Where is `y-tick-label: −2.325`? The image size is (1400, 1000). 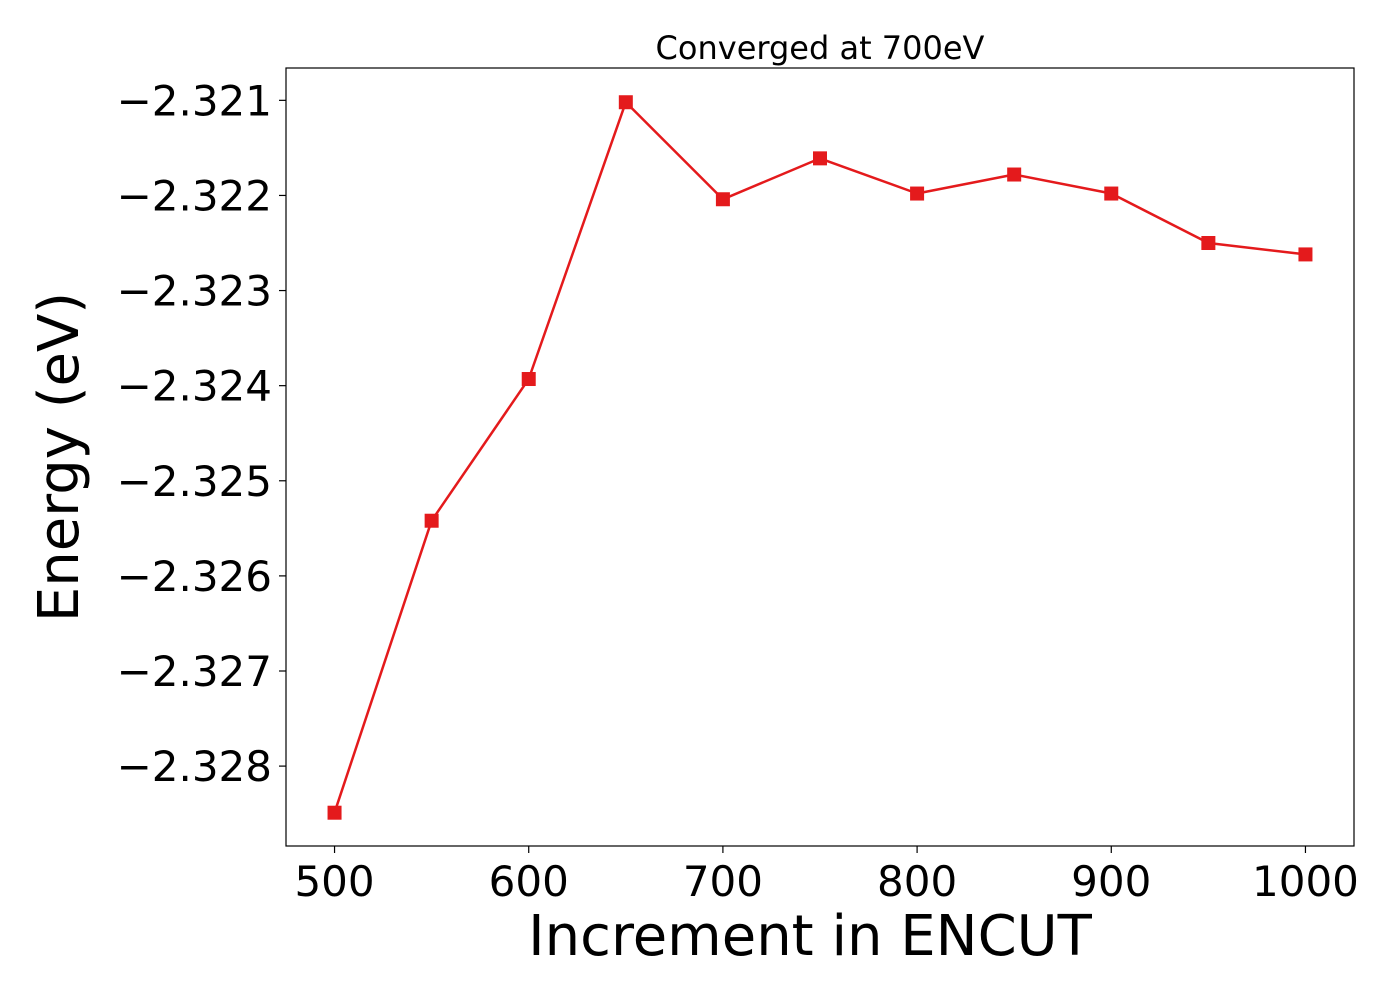 y-tick-label: −2.325 is located at coordinates (194, 481).